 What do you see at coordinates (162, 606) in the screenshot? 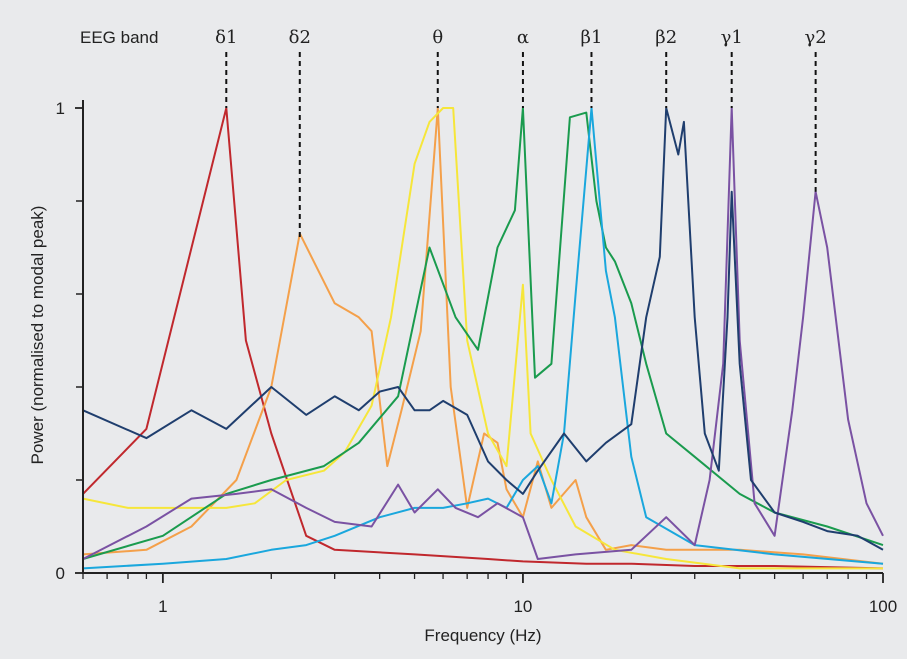
I see `x-tick-label: 1` at bounding box center [162, 606].